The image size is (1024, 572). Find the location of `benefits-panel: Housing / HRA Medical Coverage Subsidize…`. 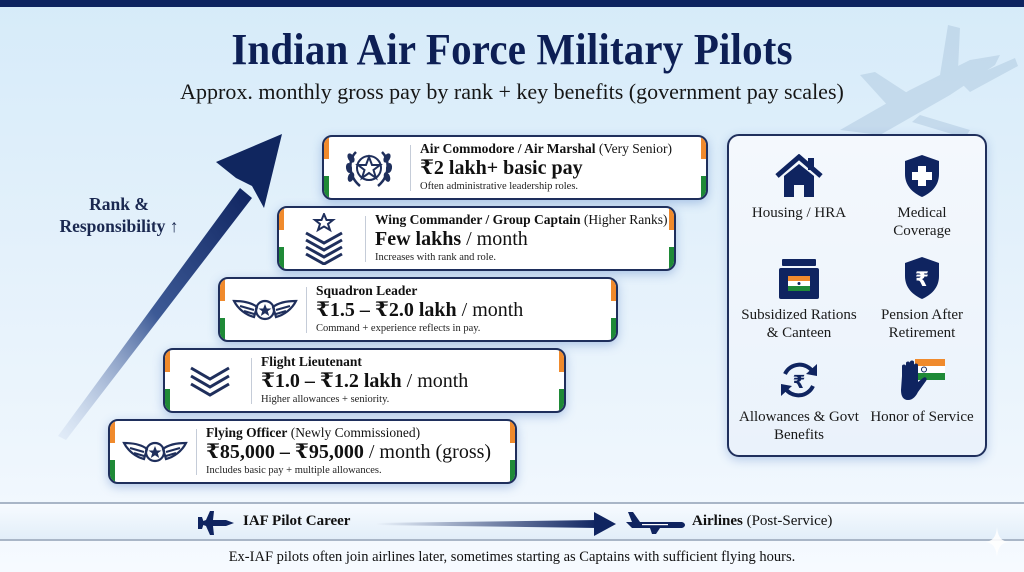

benefits-panel: Housing / HRA Medical Coverage Subsidize… is located at coordinates (857, 295).